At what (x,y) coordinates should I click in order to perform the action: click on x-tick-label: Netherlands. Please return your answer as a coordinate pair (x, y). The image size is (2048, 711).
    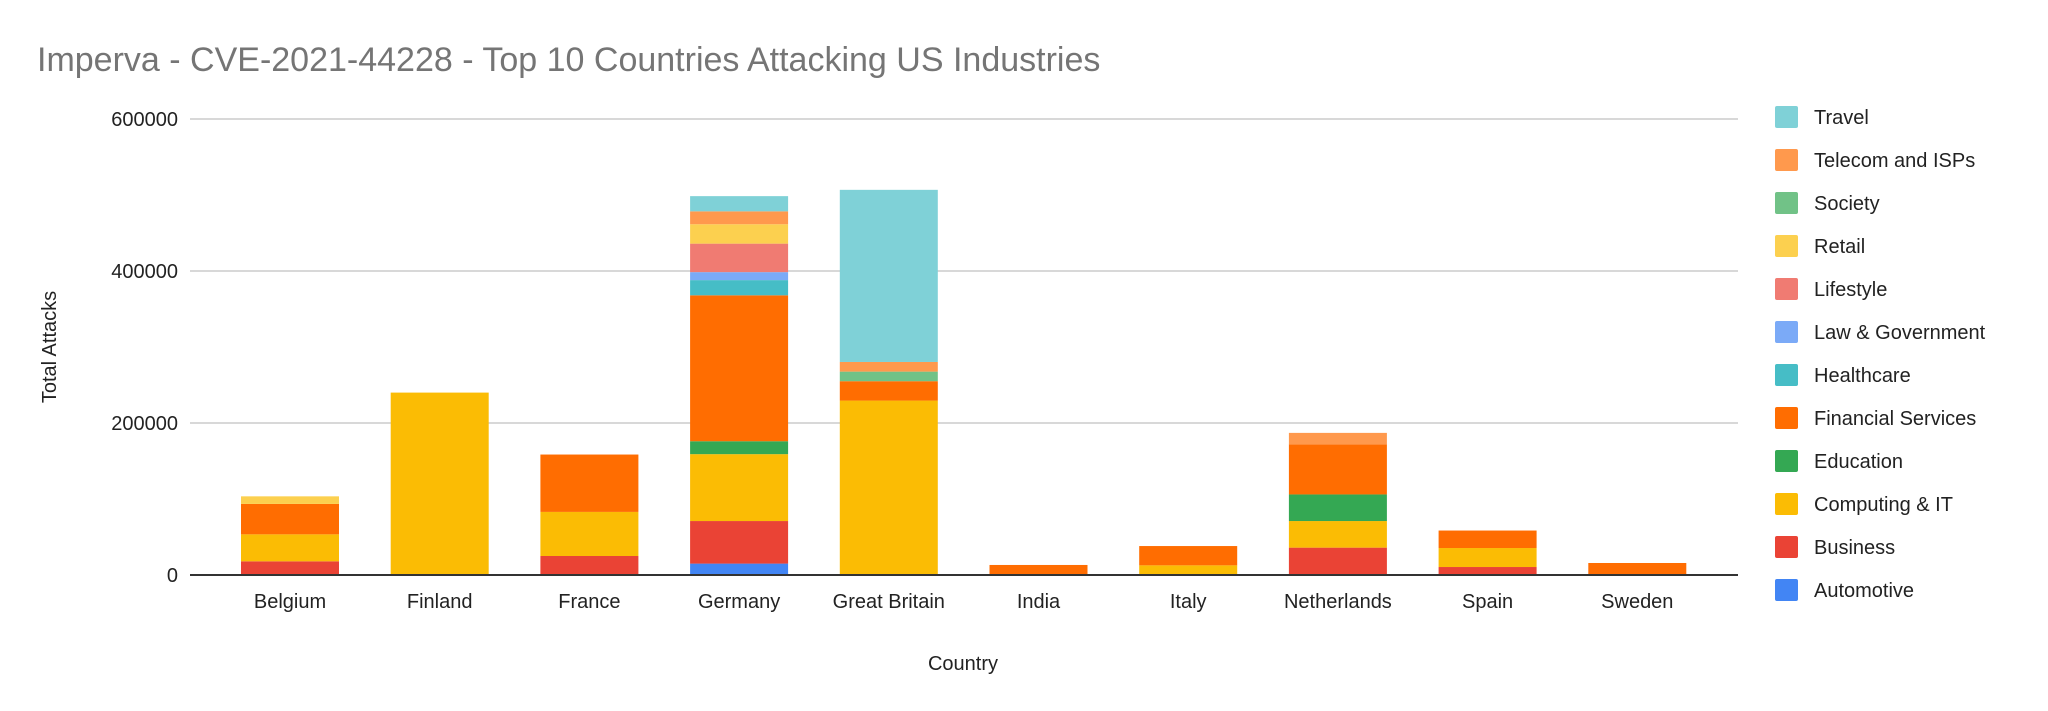
    Looking at the image, I should click on (1338, 602).